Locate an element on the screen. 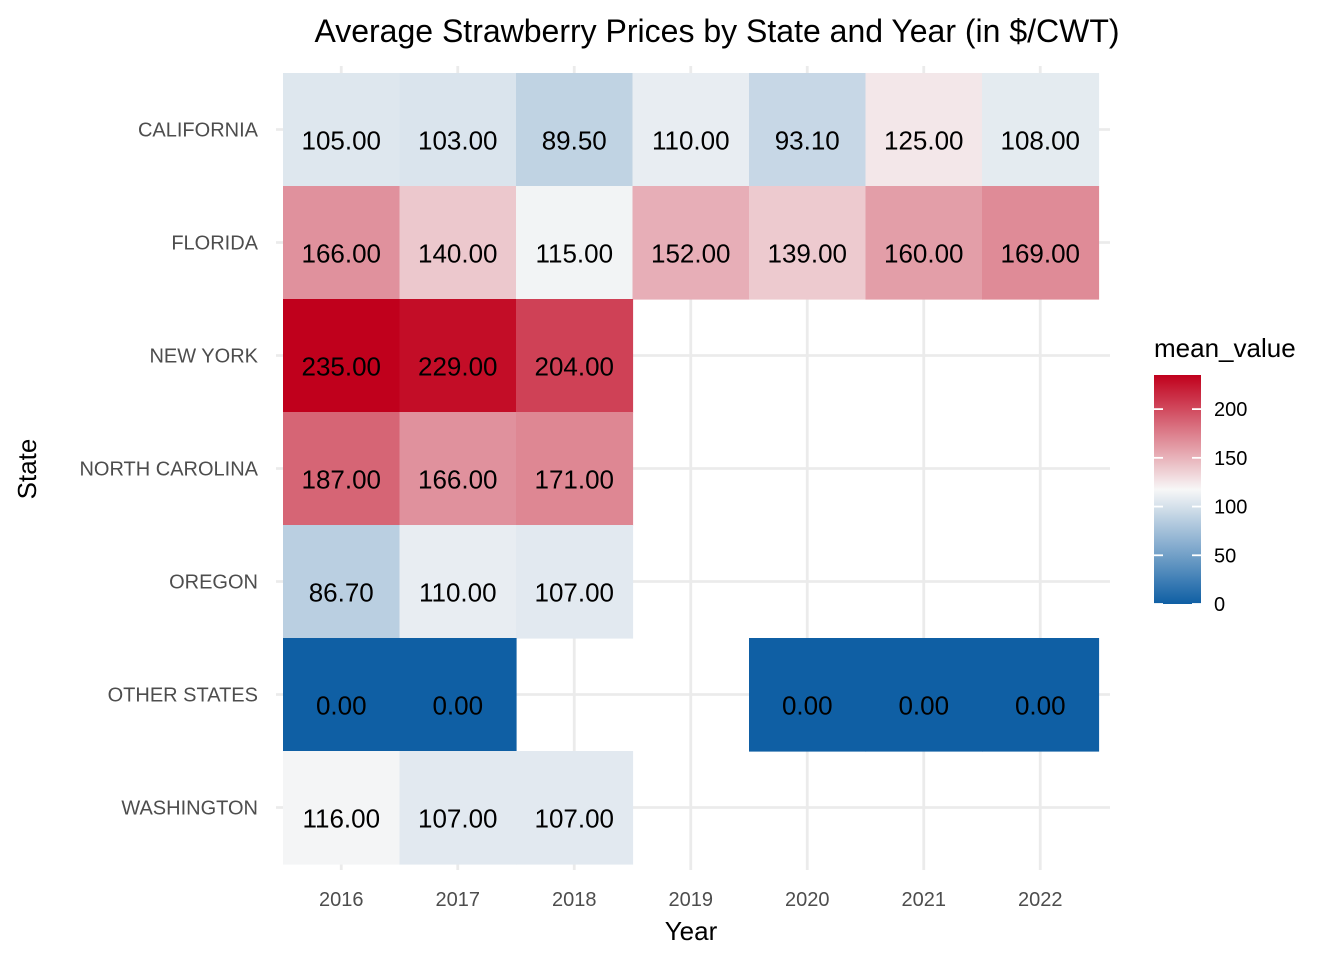 The height and width of the screenshot is (960, 1344). cell-value-label: 140.00 is located at coordinates (458, 254).